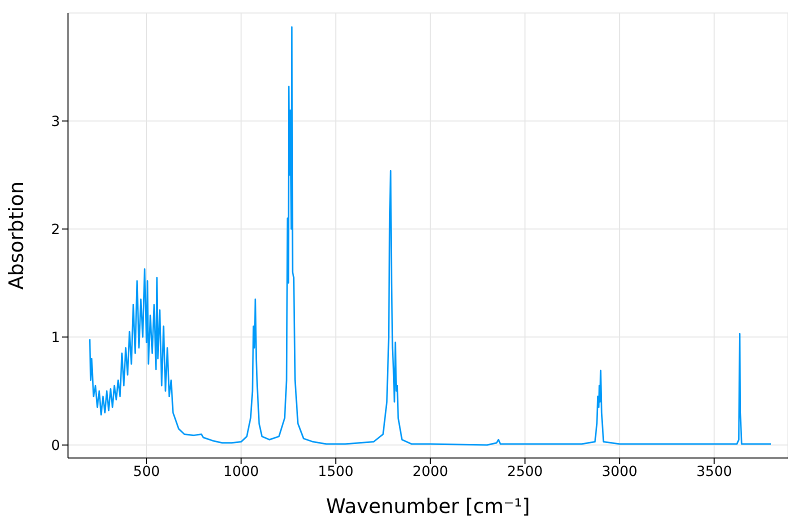 The image size is (790, 527). I want to click on x-tick-label: 2500, so click(525, 472).